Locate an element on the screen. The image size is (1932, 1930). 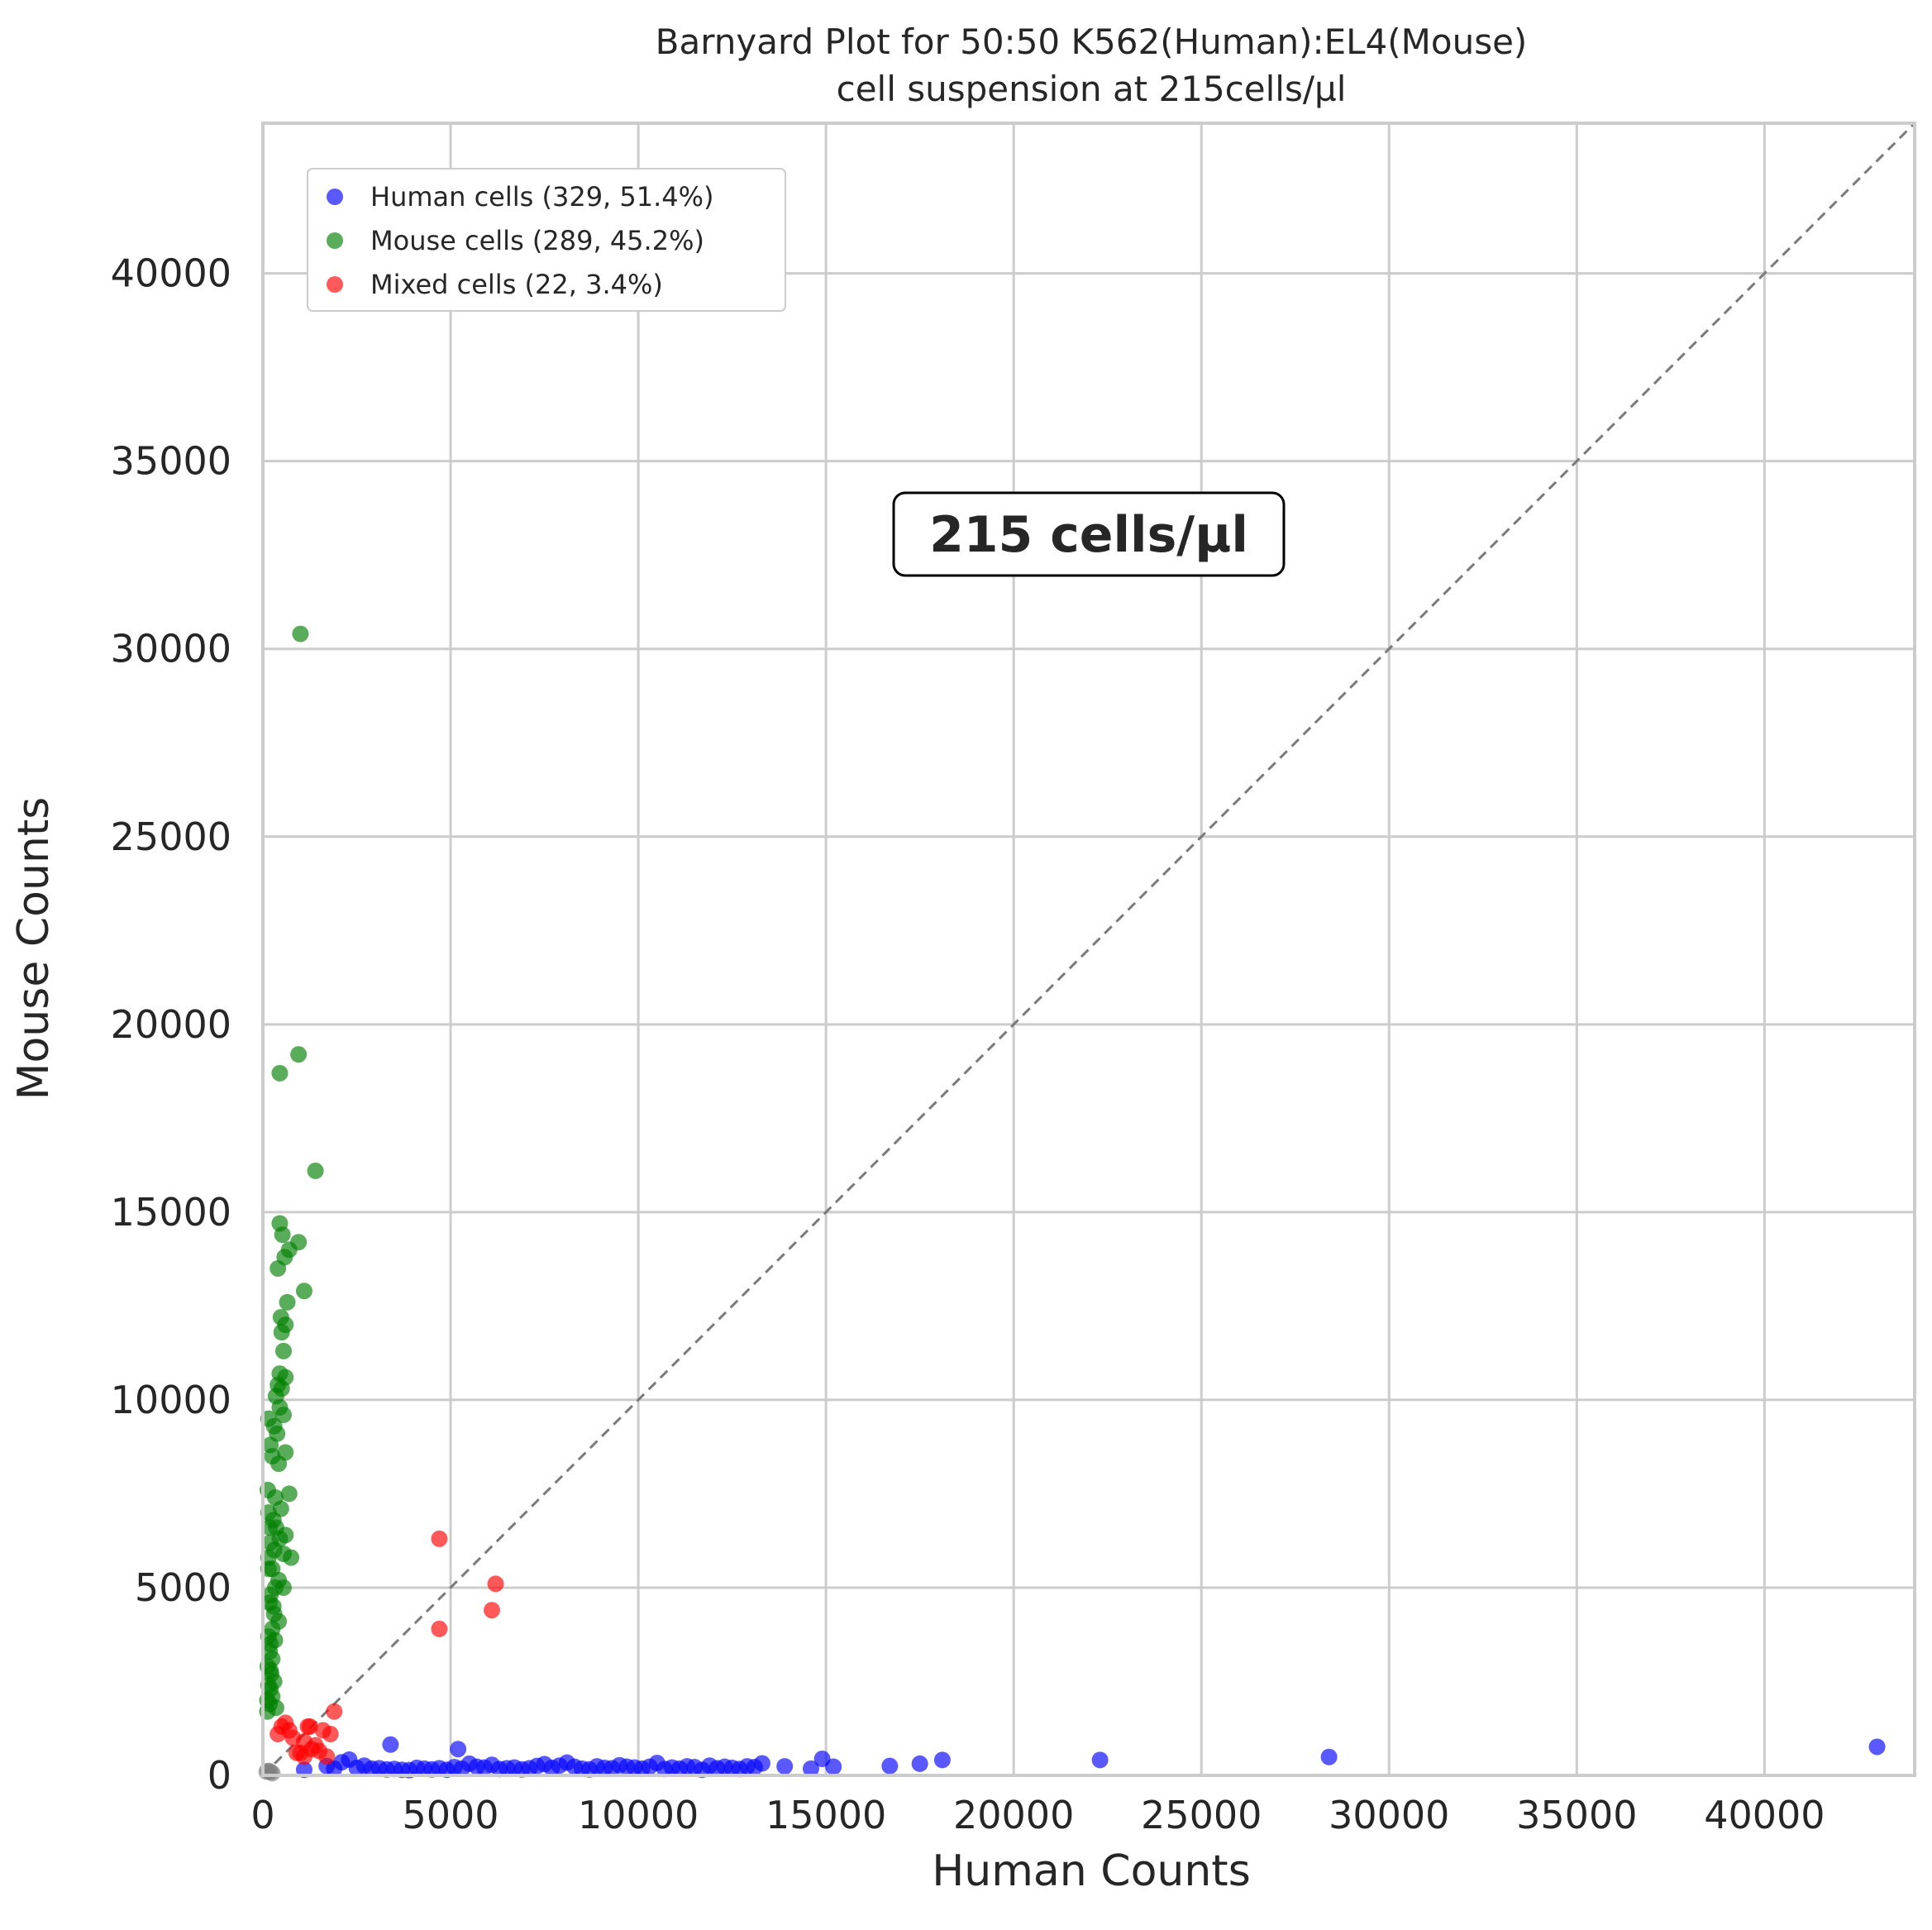
legend-label-mouse: Mouse cells (289, 45.2%) is located at coordinates (537, 240).